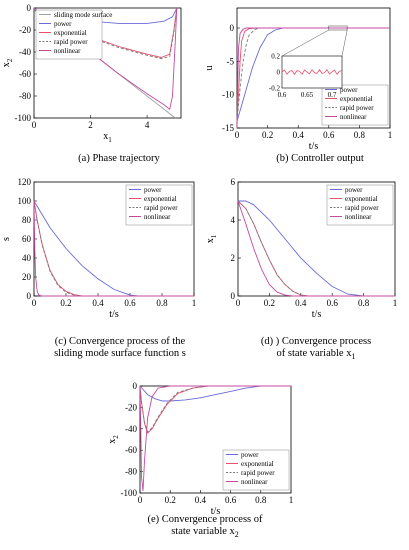  What do you see at coordinates (23, 118) in the screenshot?
I see `y-tick-label: -100` at bounding box center [23, 118].